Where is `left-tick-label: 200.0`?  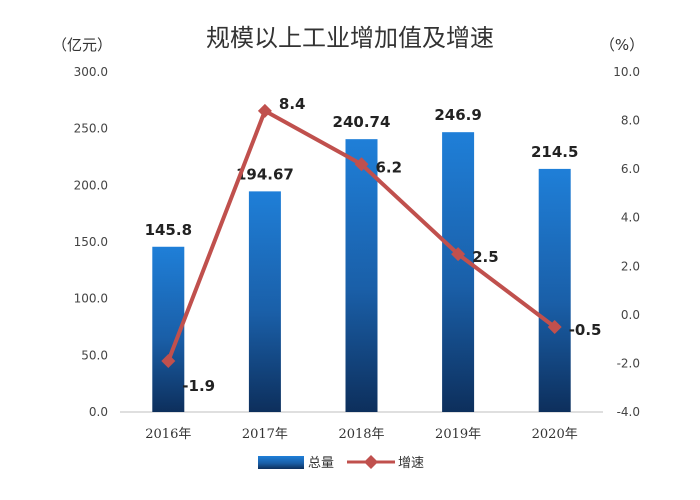
left-tick-label: 200.0 is located at coordinates (91, 185).